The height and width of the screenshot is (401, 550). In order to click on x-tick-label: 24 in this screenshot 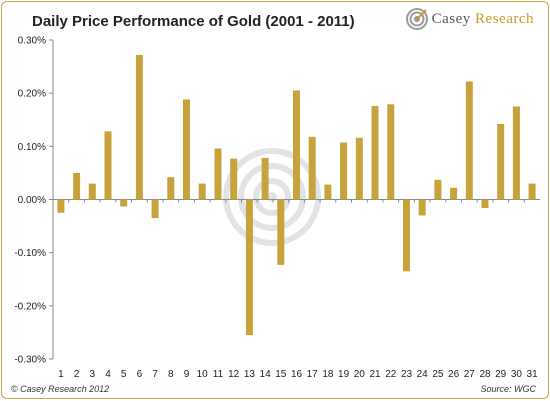, I will do `click(423, 374)`.